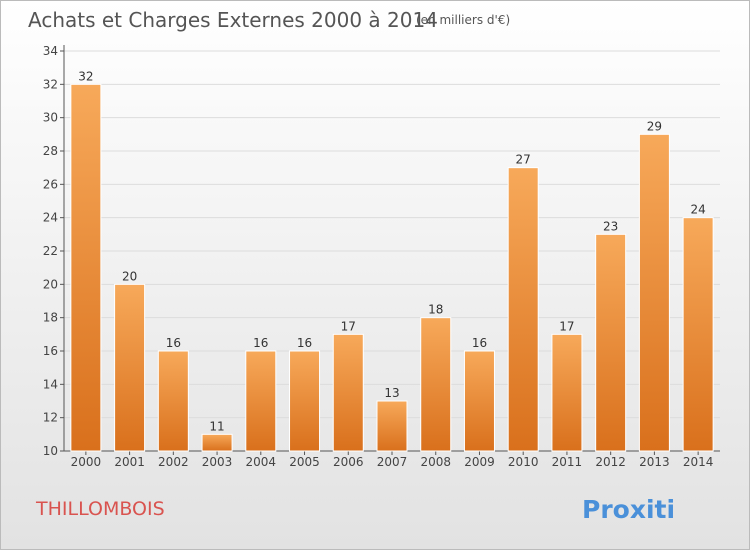  I want to click on proxiti-logo-text: Proxiti, so click(628, 509).